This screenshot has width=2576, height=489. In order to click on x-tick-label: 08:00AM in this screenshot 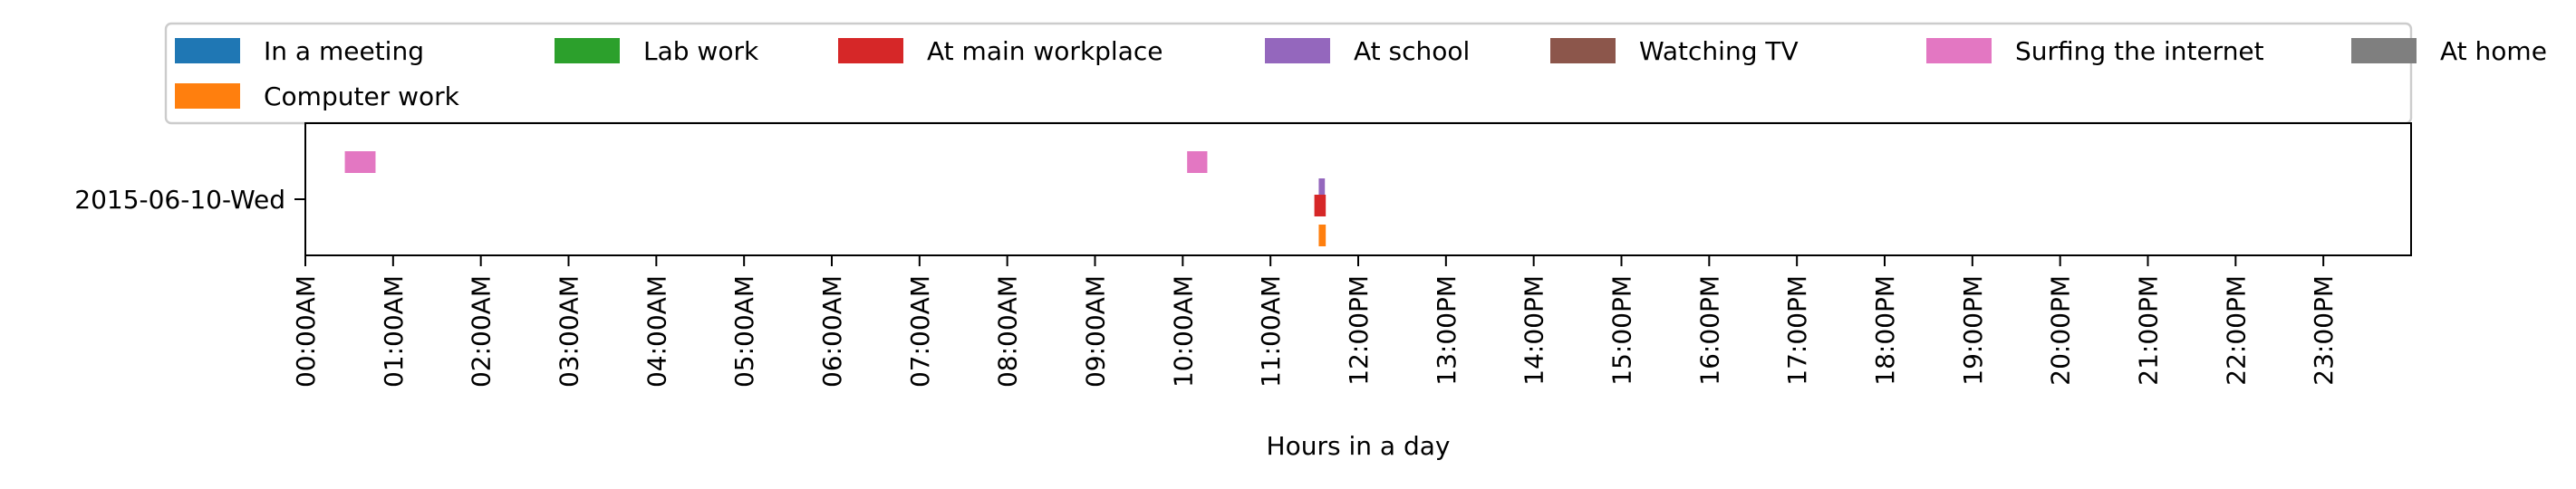, I will do `click(1008, 331)`.